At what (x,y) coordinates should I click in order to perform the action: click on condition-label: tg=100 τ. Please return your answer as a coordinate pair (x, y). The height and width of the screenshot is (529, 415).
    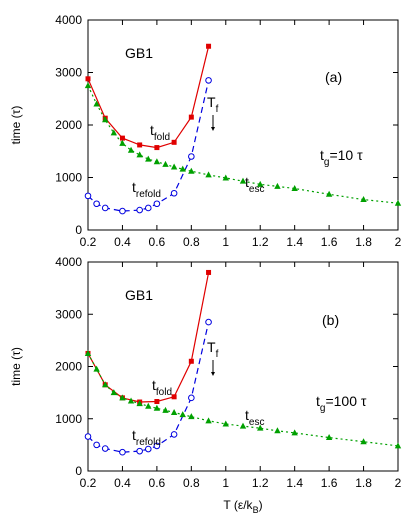
    Looking at the image, I should click on (341, 403).